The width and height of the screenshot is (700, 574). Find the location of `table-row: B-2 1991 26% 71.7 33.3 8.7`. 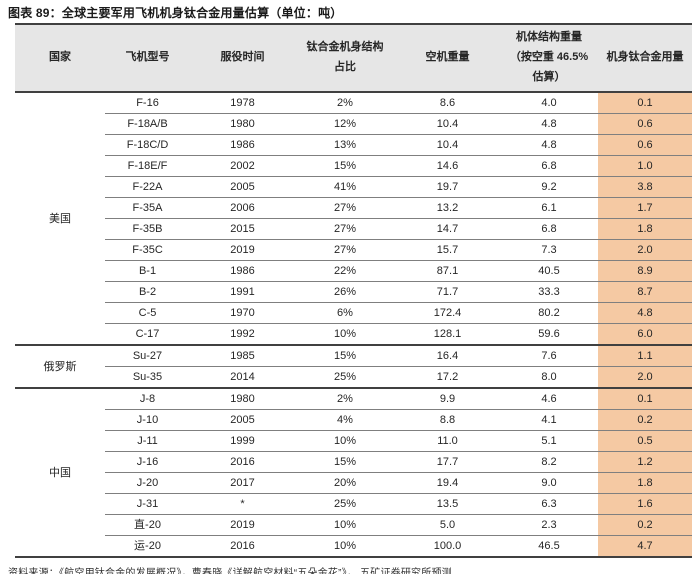

table-row: B-2 1991 26% 71.7 33.3 8.7 is located at coordinates (353, 292).